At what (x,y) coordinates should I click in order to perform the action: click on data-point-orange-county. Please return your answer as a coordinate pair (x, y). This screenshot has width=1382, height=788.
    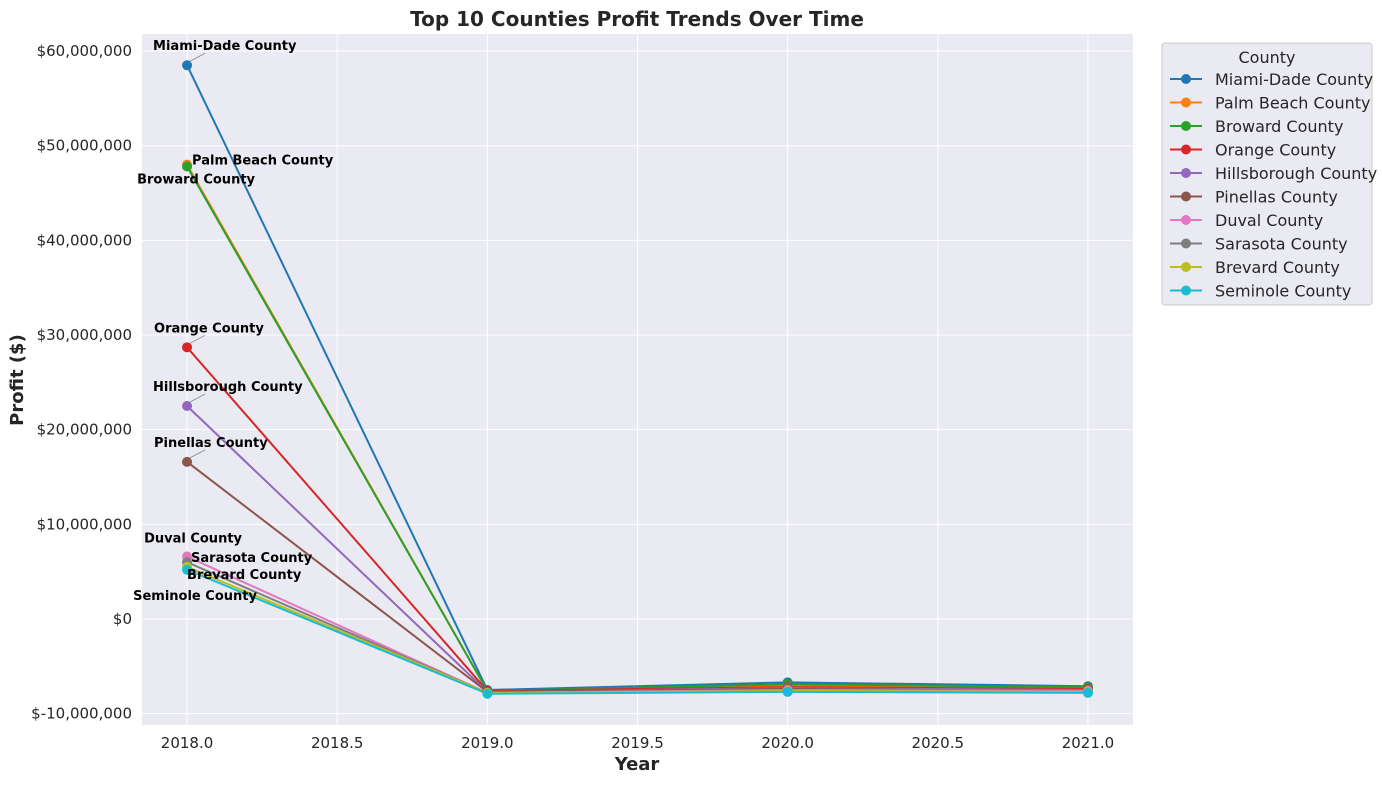
    Looking at the image, I should click on (187, 347).